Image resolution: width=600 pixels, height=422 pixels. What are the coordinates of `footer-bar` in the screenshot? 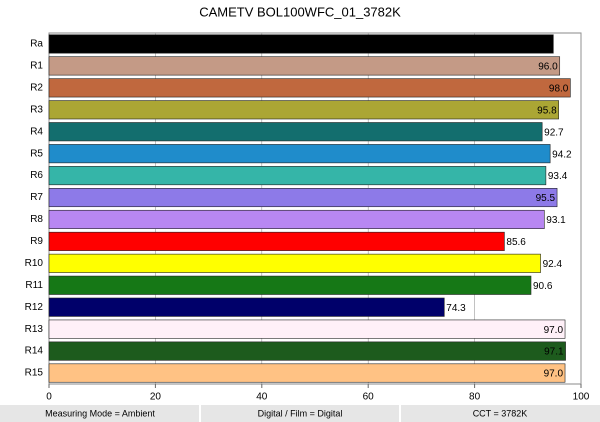 It's located at (300, 413).